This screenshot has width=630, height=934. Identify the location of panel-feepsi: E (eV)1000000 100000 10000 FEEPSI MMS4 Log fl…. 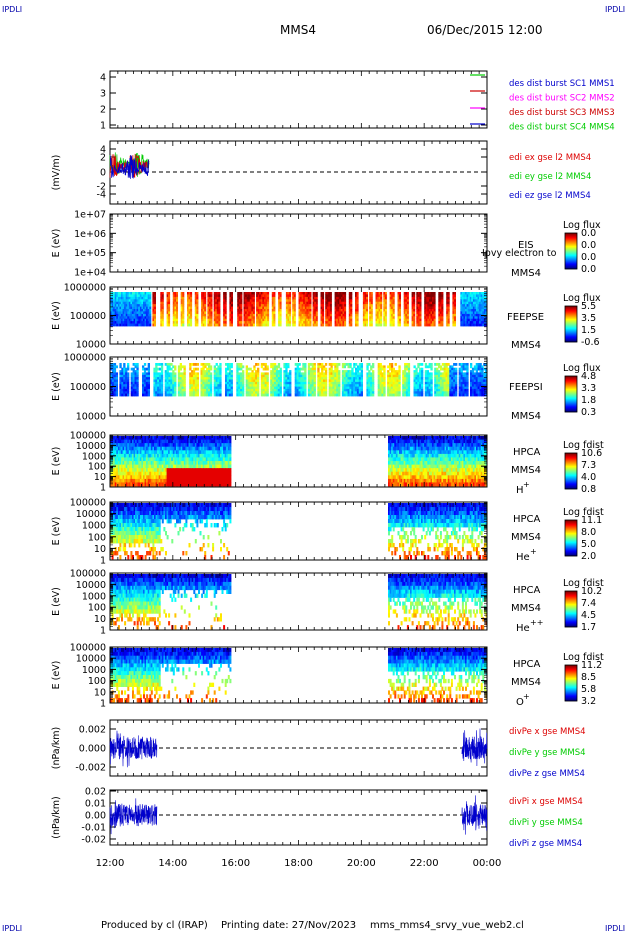
(326, 388).